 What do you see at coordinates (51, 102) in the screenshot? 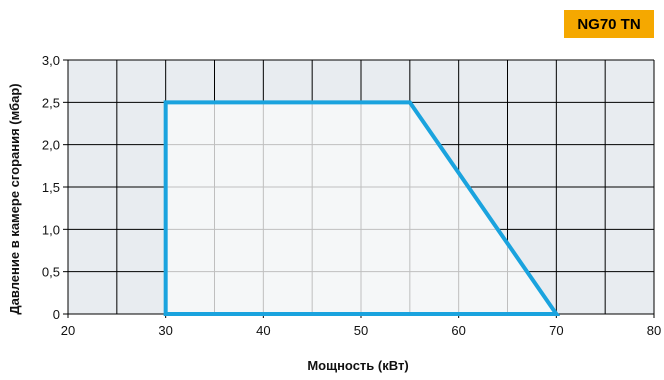
I see `y-tick-label: 2,5` at bounding box center [51, 102].